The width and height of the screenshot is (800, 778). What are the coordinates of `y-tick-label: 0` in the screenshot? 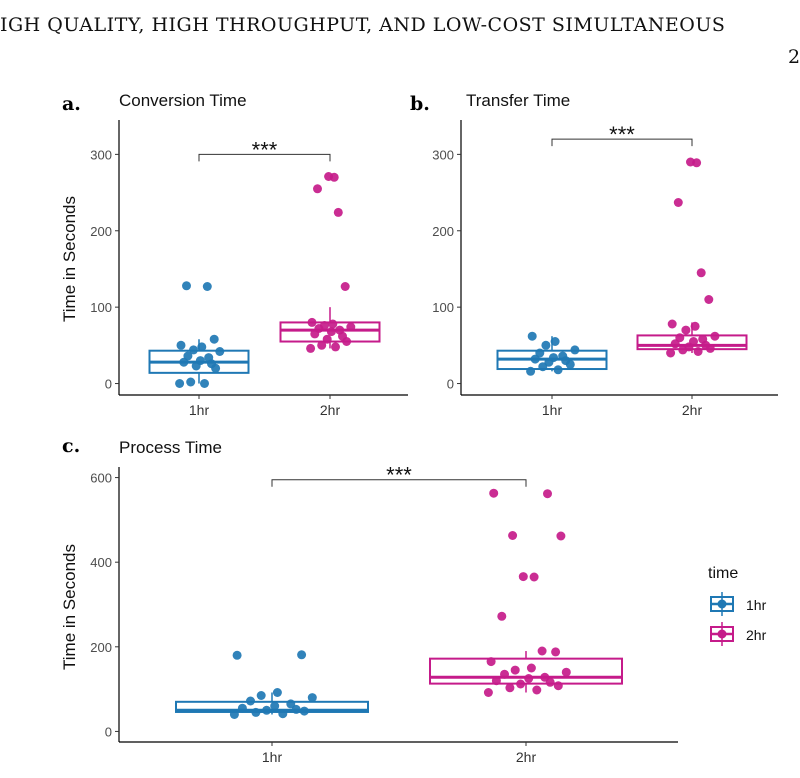 It's located at (108, 384).